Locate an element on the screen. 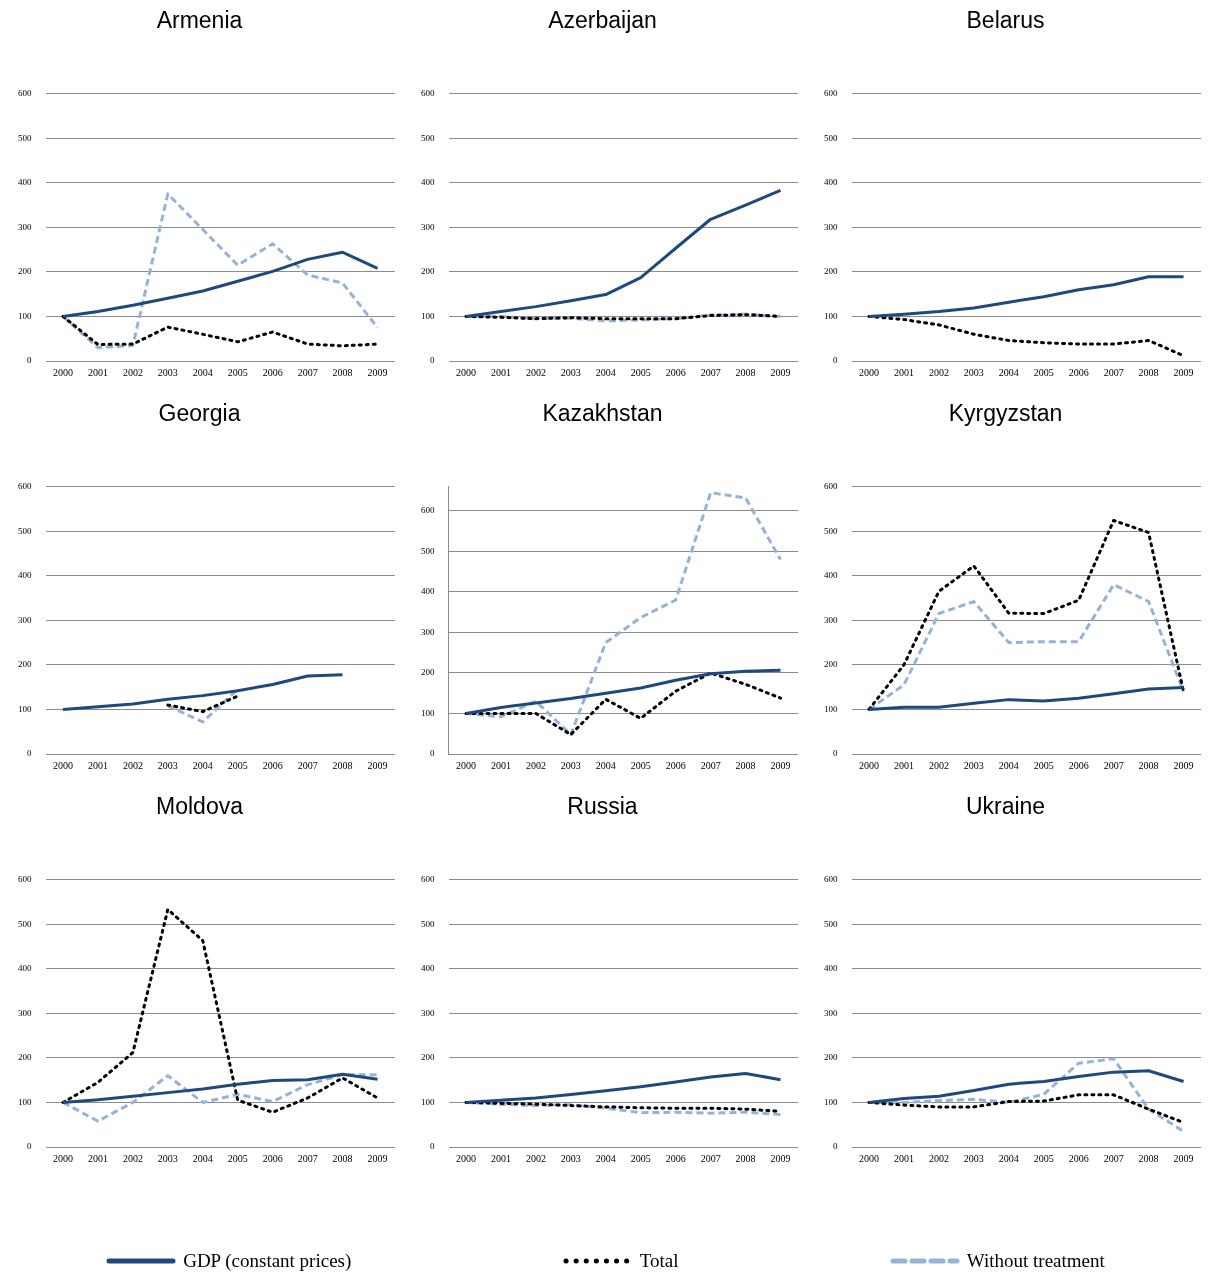 Image resolution: width=1210 pixels, height=1278 pixels. chart-title: Russia is located at coordinates (602, 806).